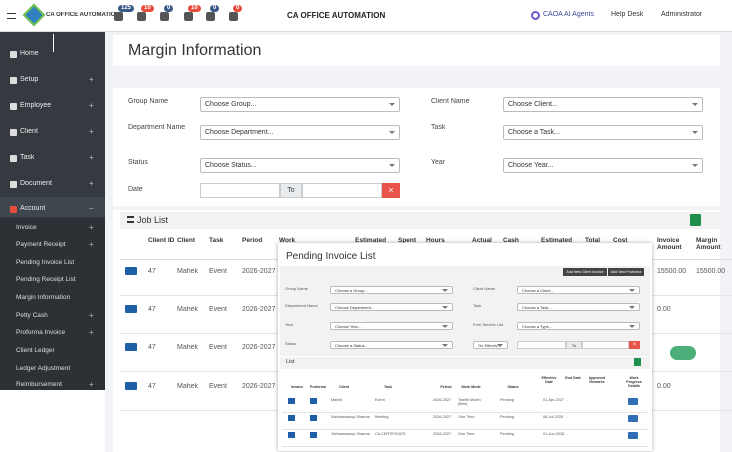  Describe the element at coordinates (597, 380) in the screenshot. I see `popup-column-header: Approved Remarks` at that location.